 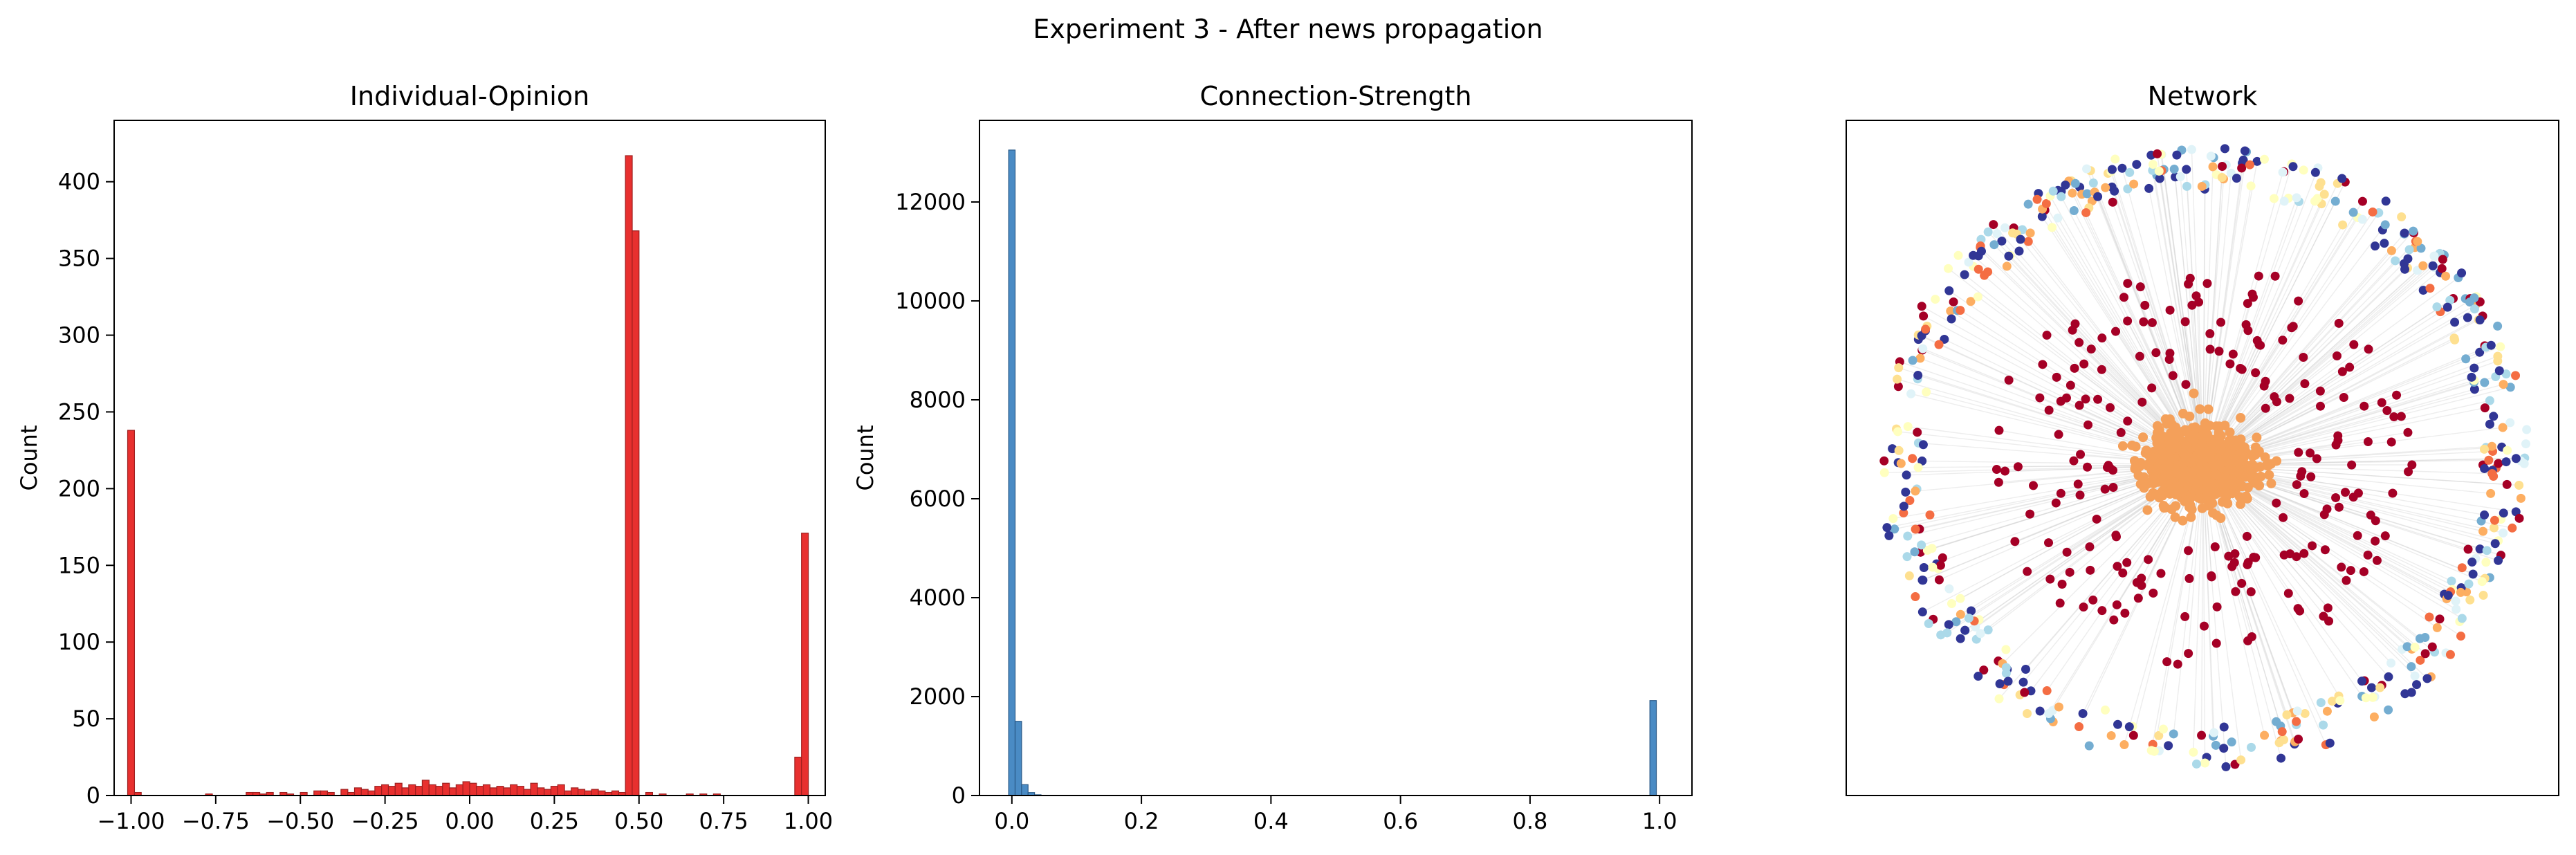 What do you see at coordinates (385, 821) in the screenshot?
I see `opinion-x-tick-label: −0.25` at bounding box center [385, 821].